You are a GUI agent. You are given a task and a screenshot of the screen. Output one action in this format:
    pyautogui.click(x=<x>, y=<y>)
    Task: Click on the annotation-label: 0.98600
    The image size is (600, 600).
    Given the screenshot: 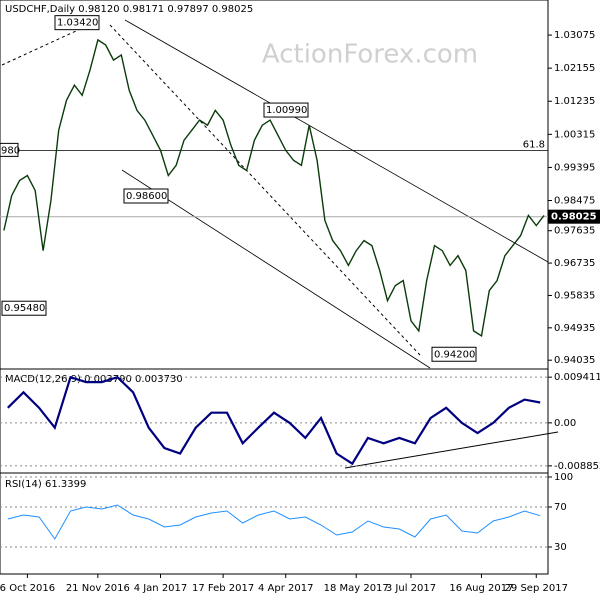 What is the action you would take?
    pyautogui.click(x=146, y=196)
    